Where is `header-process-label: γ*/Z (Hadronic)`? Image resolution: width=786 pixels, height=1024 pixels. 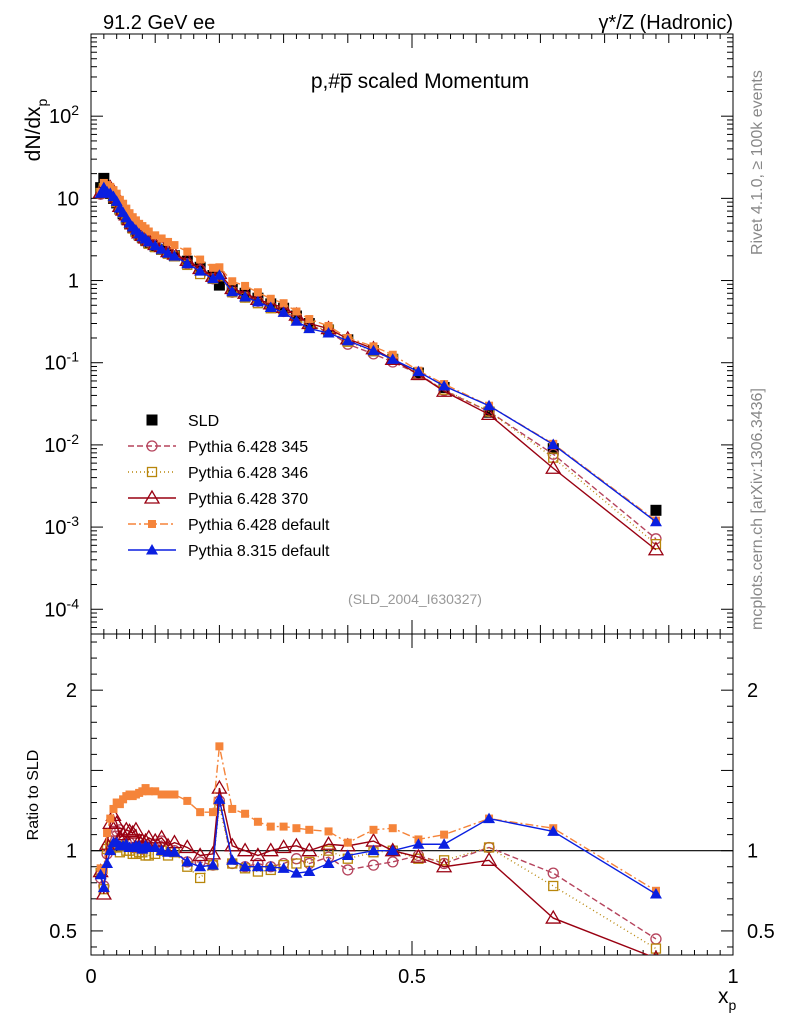
header-process-label: γ*/Z (Hadronic) is located at coordinates (666, 23).